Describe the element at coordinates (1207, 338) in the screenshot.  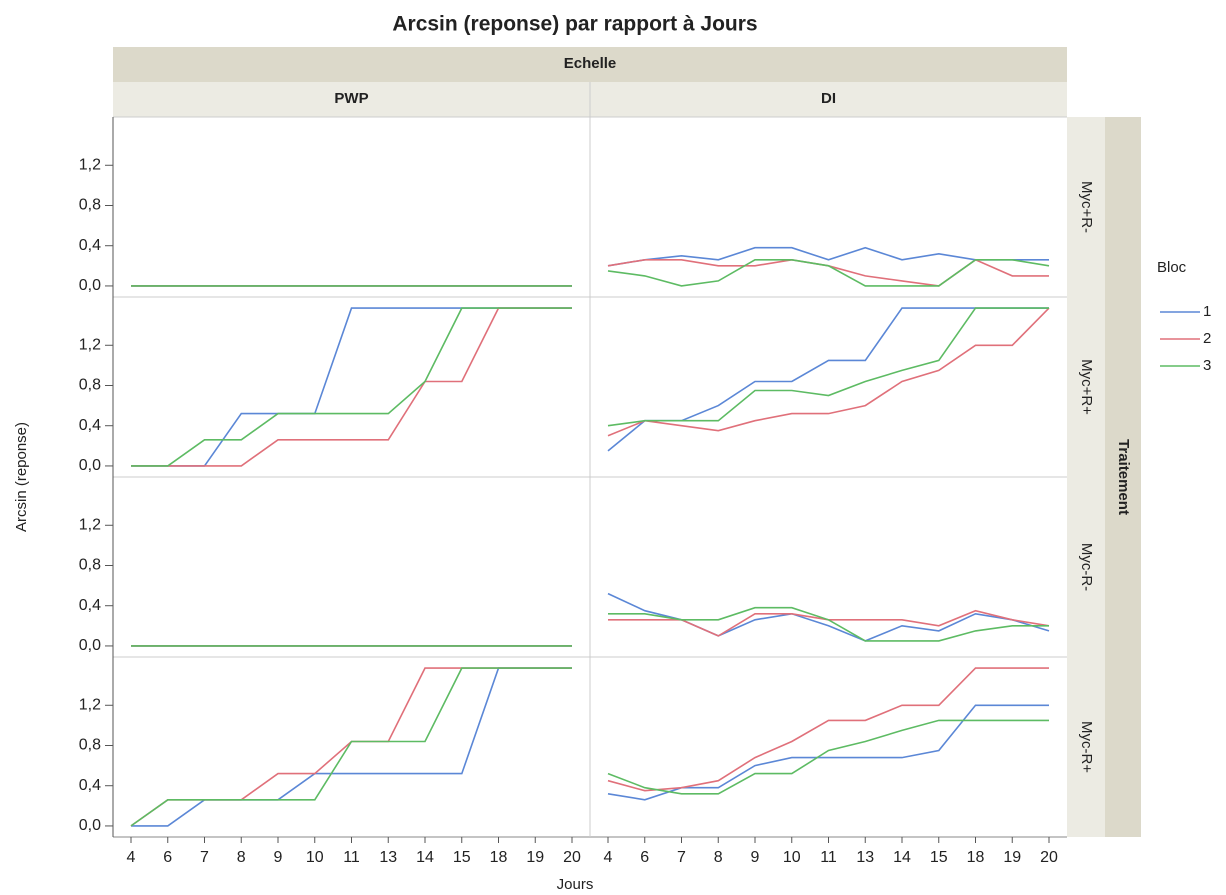
I see `legend-label: 2` at that location.